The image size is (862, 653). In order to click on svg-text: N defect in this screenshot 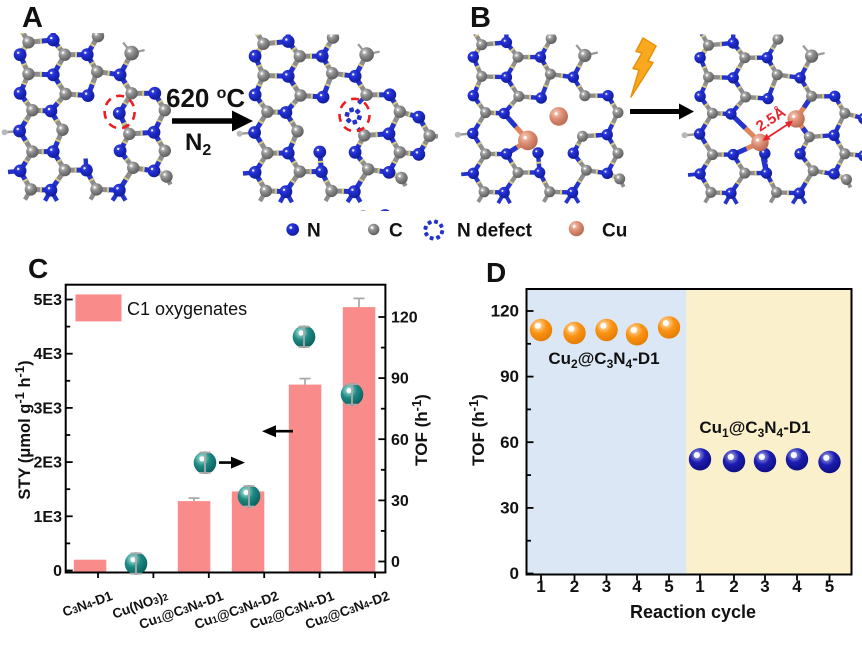, I will do `click(495, 231)`.